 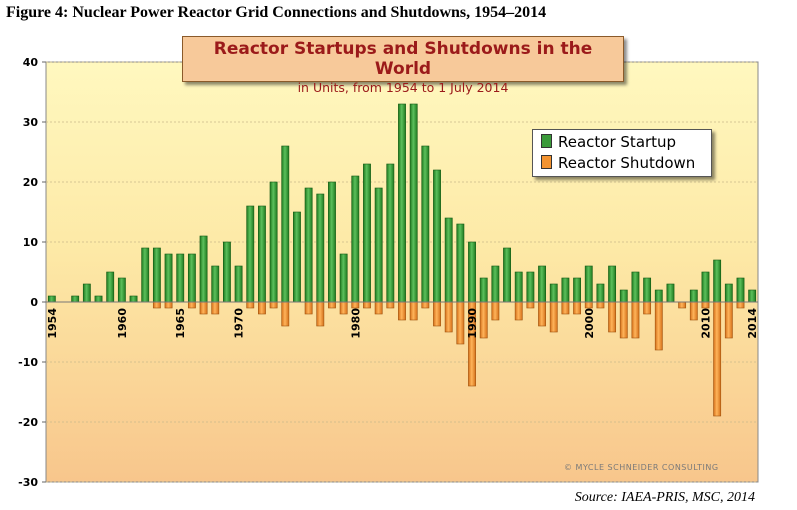 What do you see at coordinates (600, 293) in the screenshot?
I see `bar-startup-2001` at bounding box center [600, 293].